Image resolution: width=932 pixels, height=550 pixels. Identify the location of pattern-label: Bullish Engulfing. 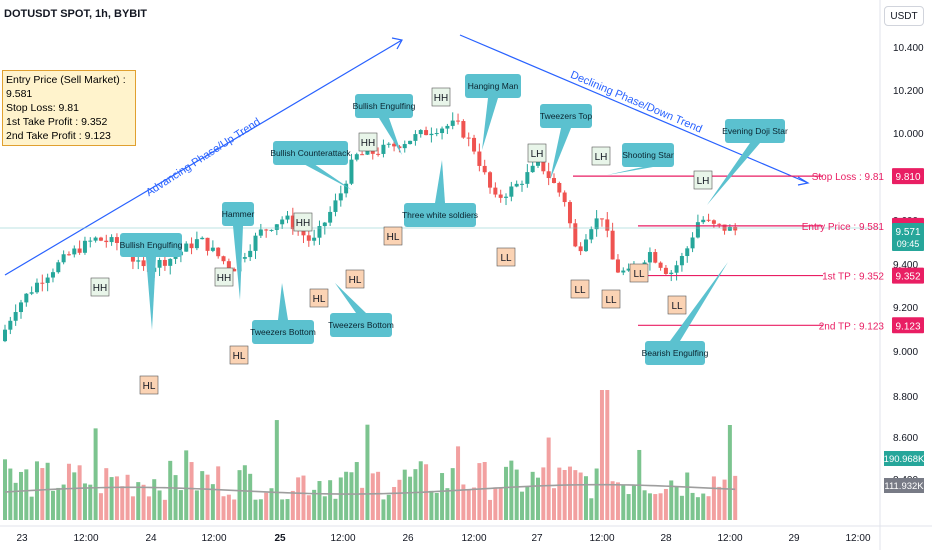
(384, 106).